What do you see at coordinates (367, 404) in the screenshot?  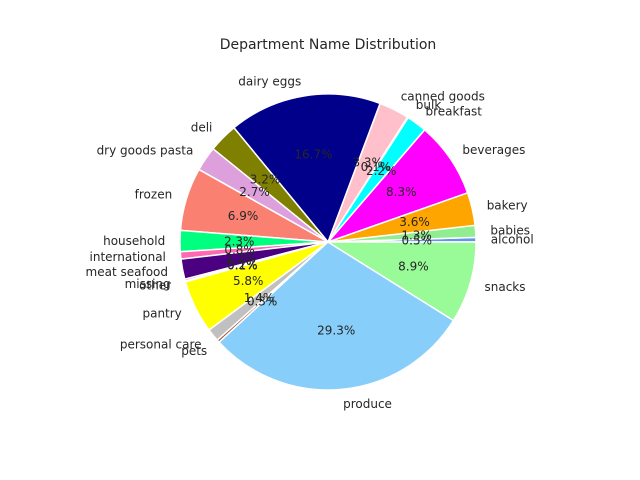 I see `label-produce: produce` at bounding box center [367, 404].